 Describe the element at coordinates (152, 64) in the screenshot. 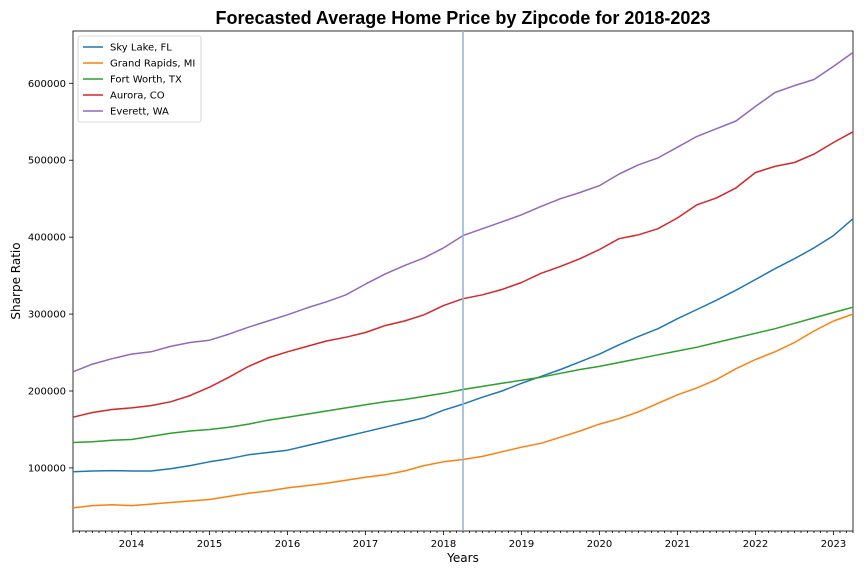

I see `legend-label: Grand Rapids, MI` at that location.